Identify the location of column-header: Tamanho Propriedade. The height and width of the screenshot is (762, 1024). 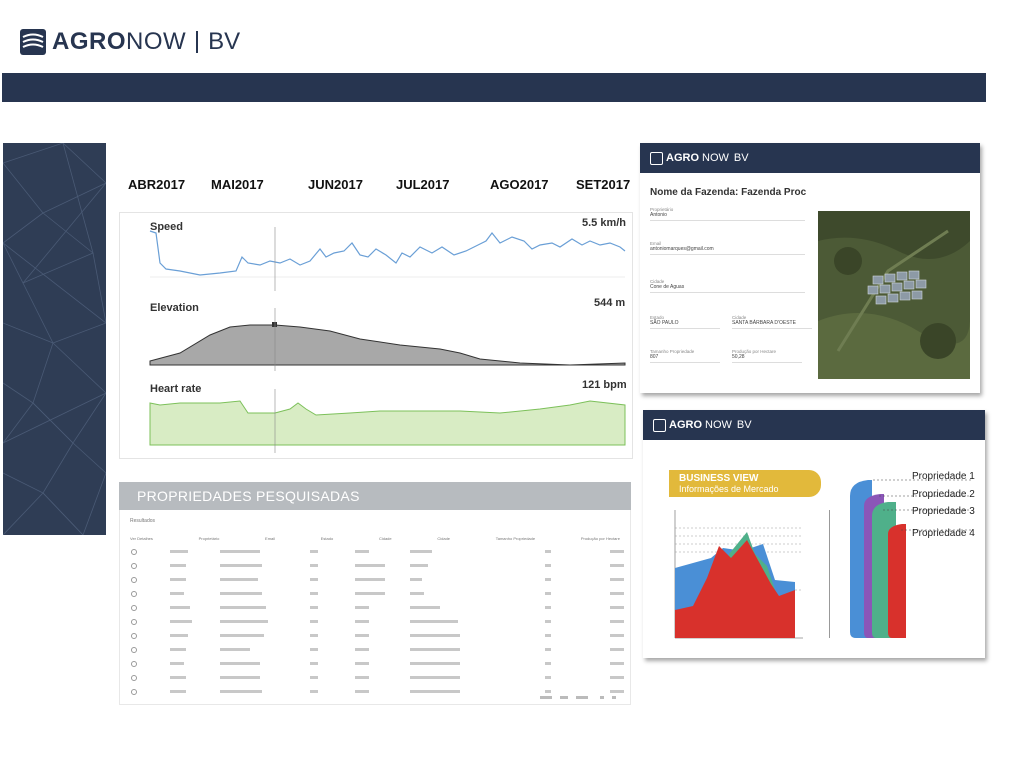
(515, 538).